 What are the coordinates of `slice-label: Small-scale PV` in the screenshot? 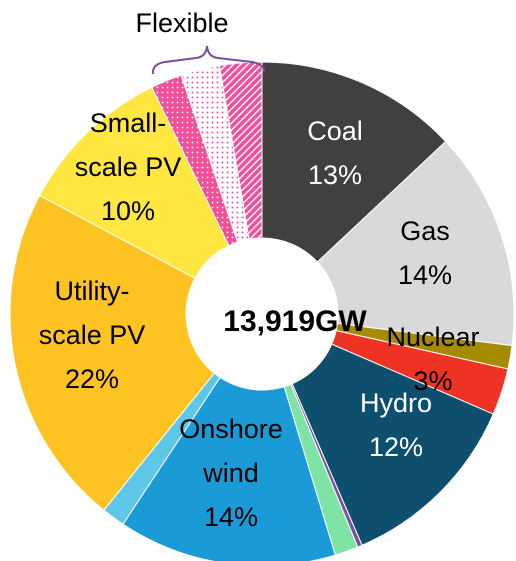 It's located at (128, 145).